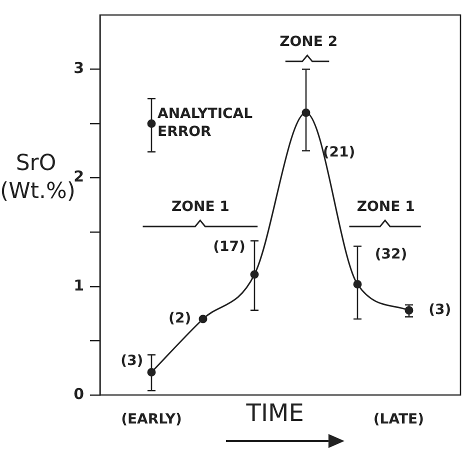 This screenshot has width=466, height=451. Describe the element at coordinates (79, 285) in the screenshot. I see `y-tick-label: 1` at that location.